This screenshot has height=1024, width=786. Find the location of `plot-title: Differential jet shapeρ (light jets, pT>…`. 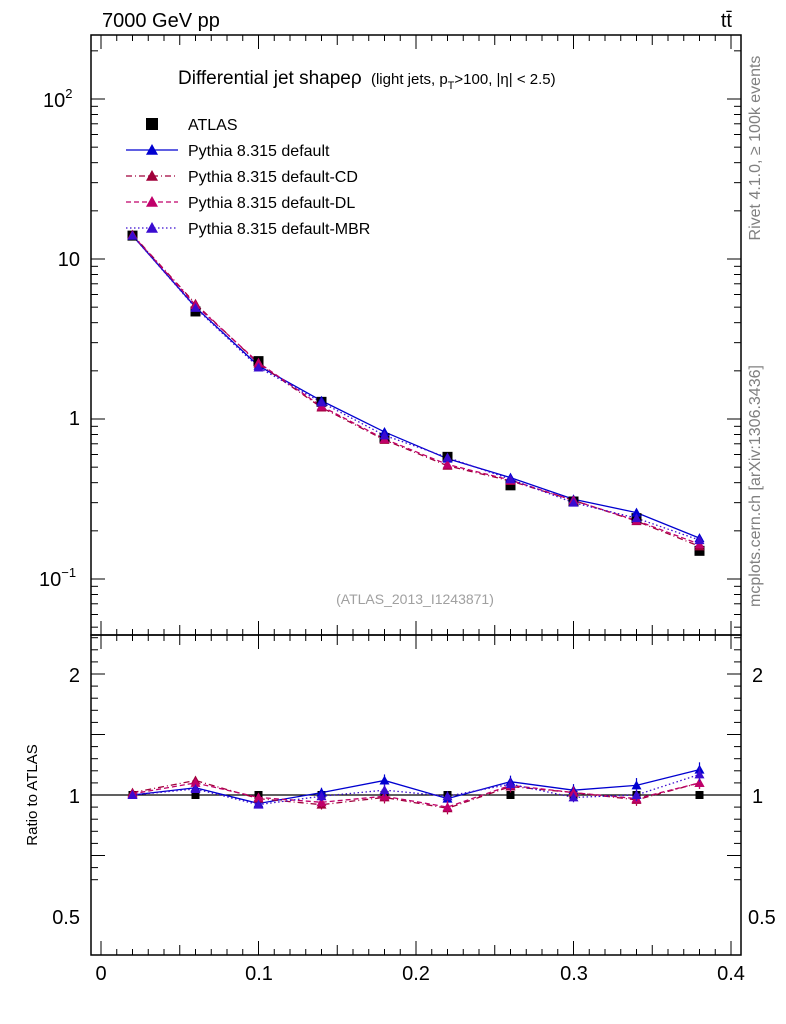

plot-title: Differential jet shapeρ (light jets, pT>… is located at coordinates (367, 80).